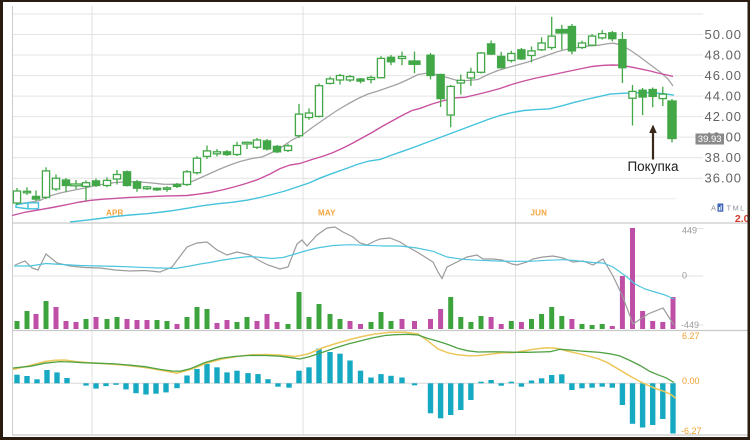 The image size is (750, 440). What do you see at coordinates (724, 178) in the screenshot?
I see `svg-text: 36.00` at bounding box center [724, 178].